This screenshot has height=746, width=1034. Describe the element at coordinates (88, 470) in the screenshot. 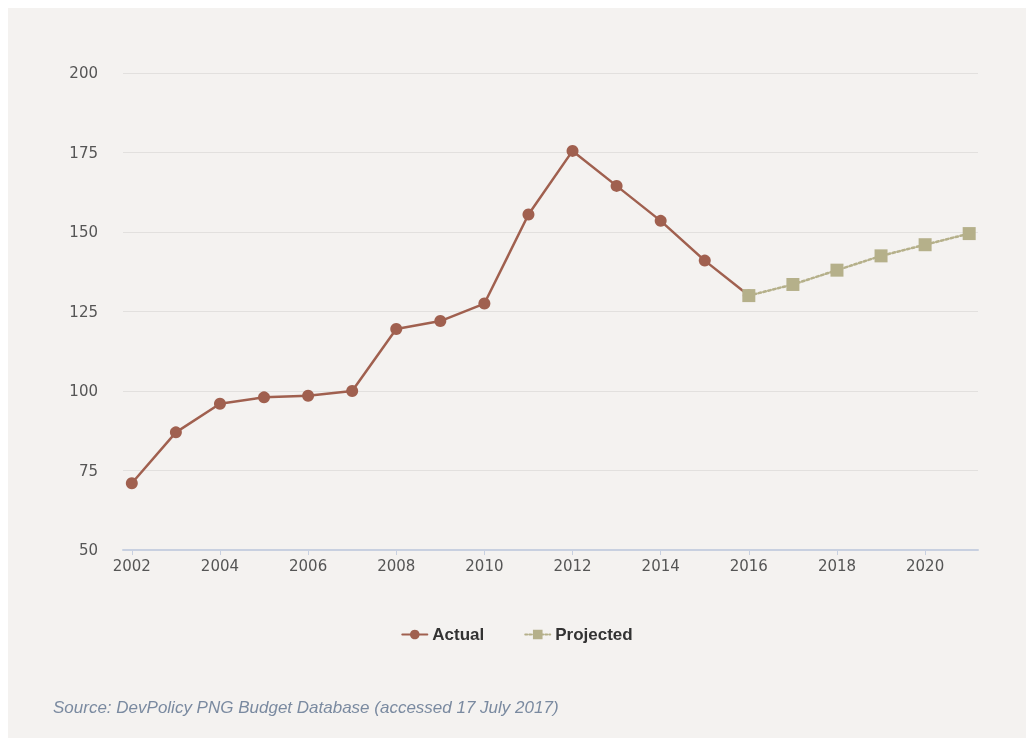

I see `y-tick-label: 75` at that location.